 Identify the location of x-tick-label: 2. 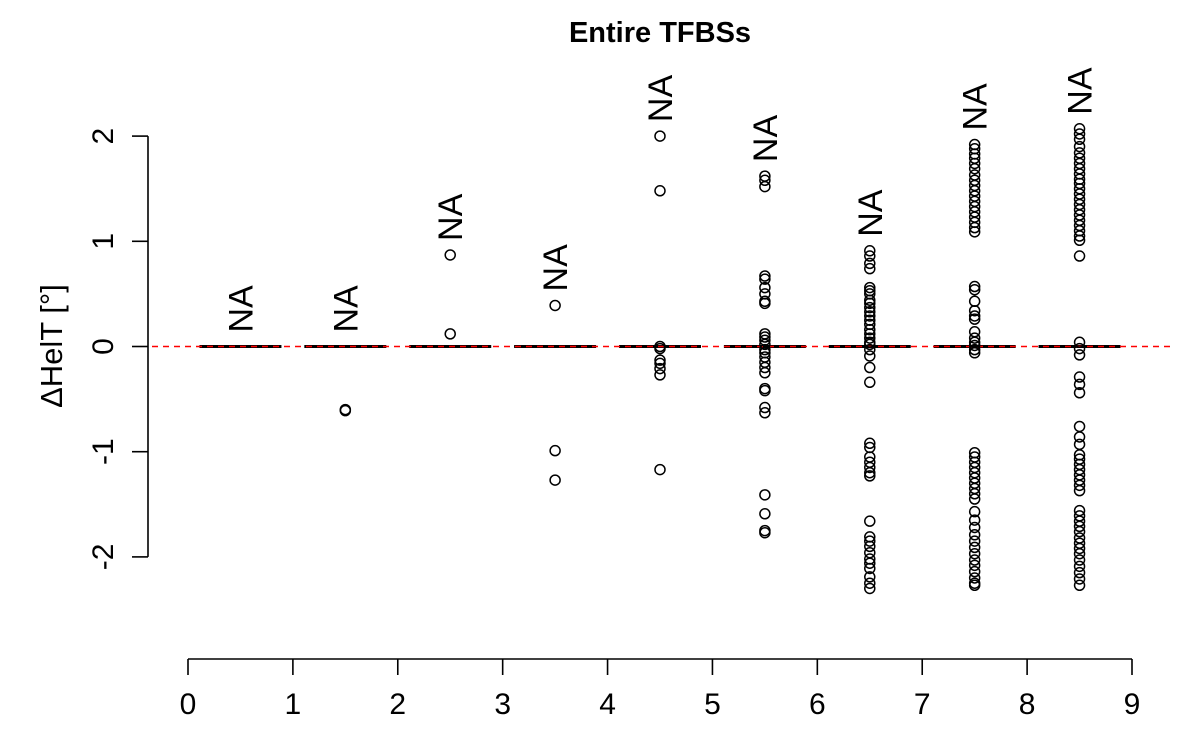
(397, 704).